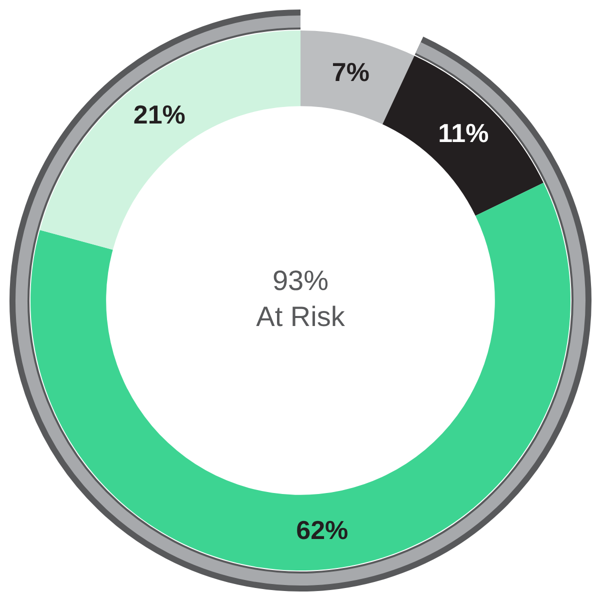 This screenshot has width=601, height=601. What do you see at coordinates (322, 529) in the screenshot?
I see `data-label: 62%` at bounding box center [322, 529].